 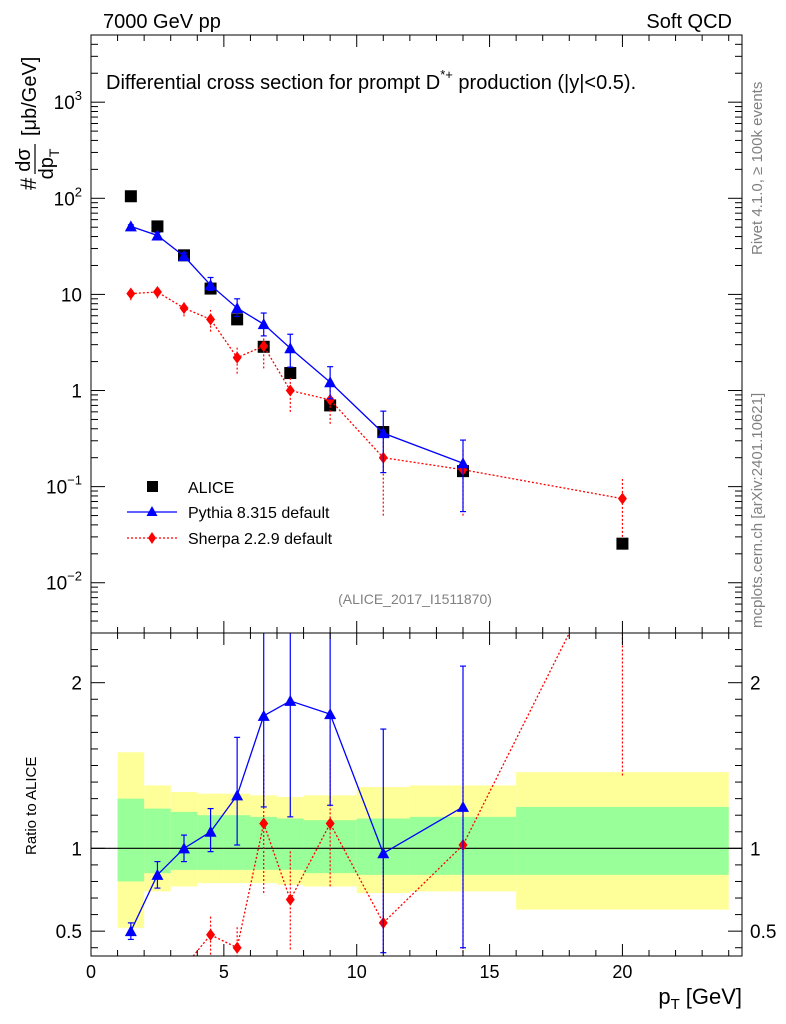 What do you see at coordinates (544, 83) in the screenshot?
I see `title-text-end: production (|y|<0.5).` at bounding box center [544, 83].